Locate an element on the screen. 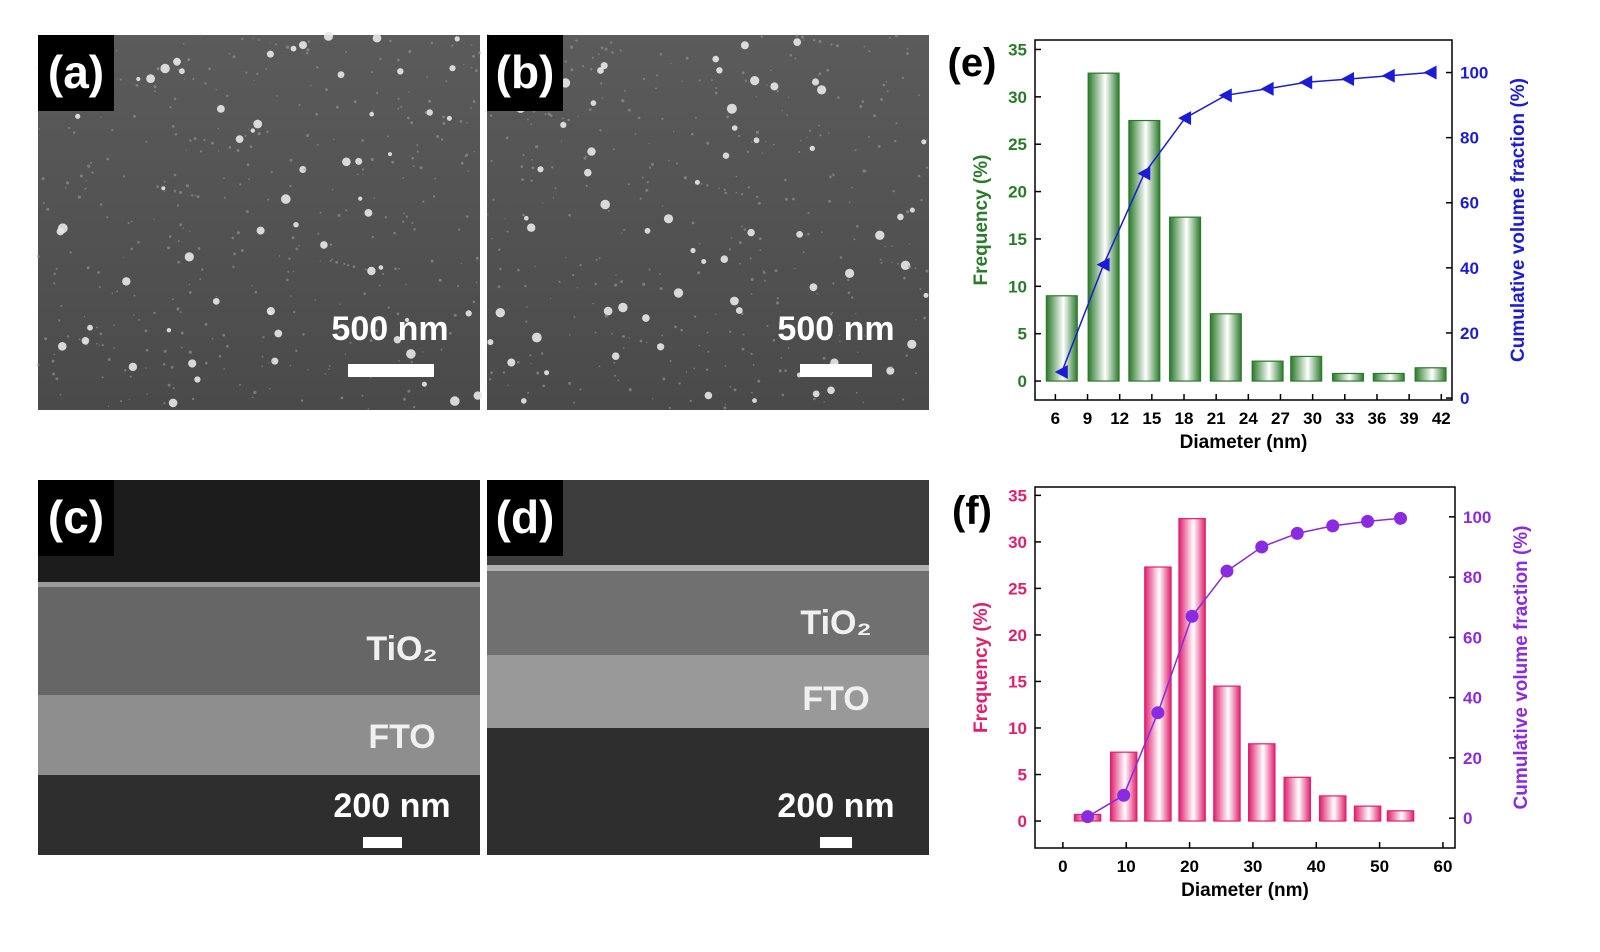 This screenshot has height=952, width=1600. y2-tick-label: 0 is located at coordinates (1467, 818).